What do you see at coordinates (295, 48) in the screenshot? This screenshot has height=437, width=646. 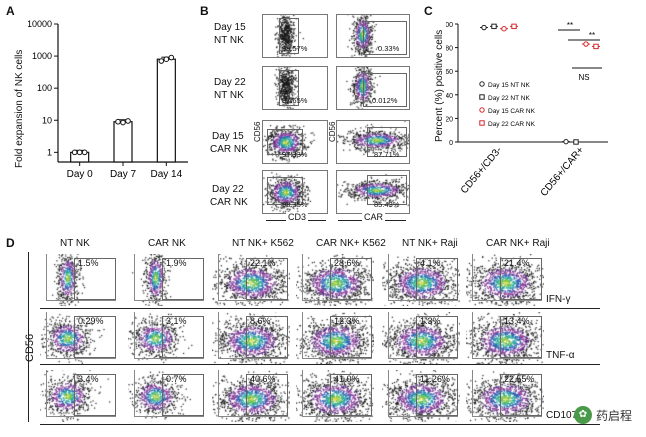 I see `panel-b-pct-left-0: 98.57%` at bounding box center [295, 48].